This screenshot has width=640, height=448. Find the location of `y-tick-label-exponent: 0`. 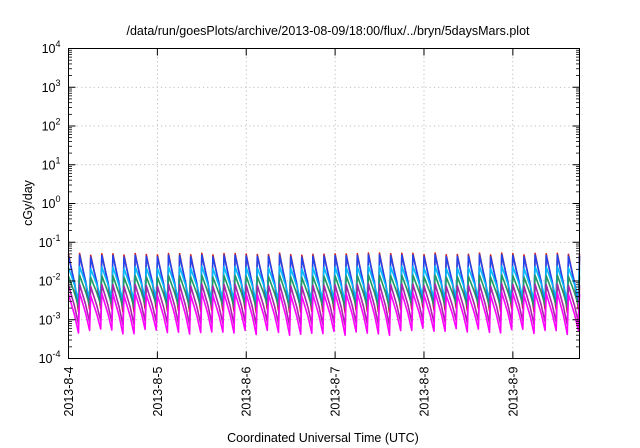

y-tick-label-exponent: 0 is located at coordinates (57, 199).